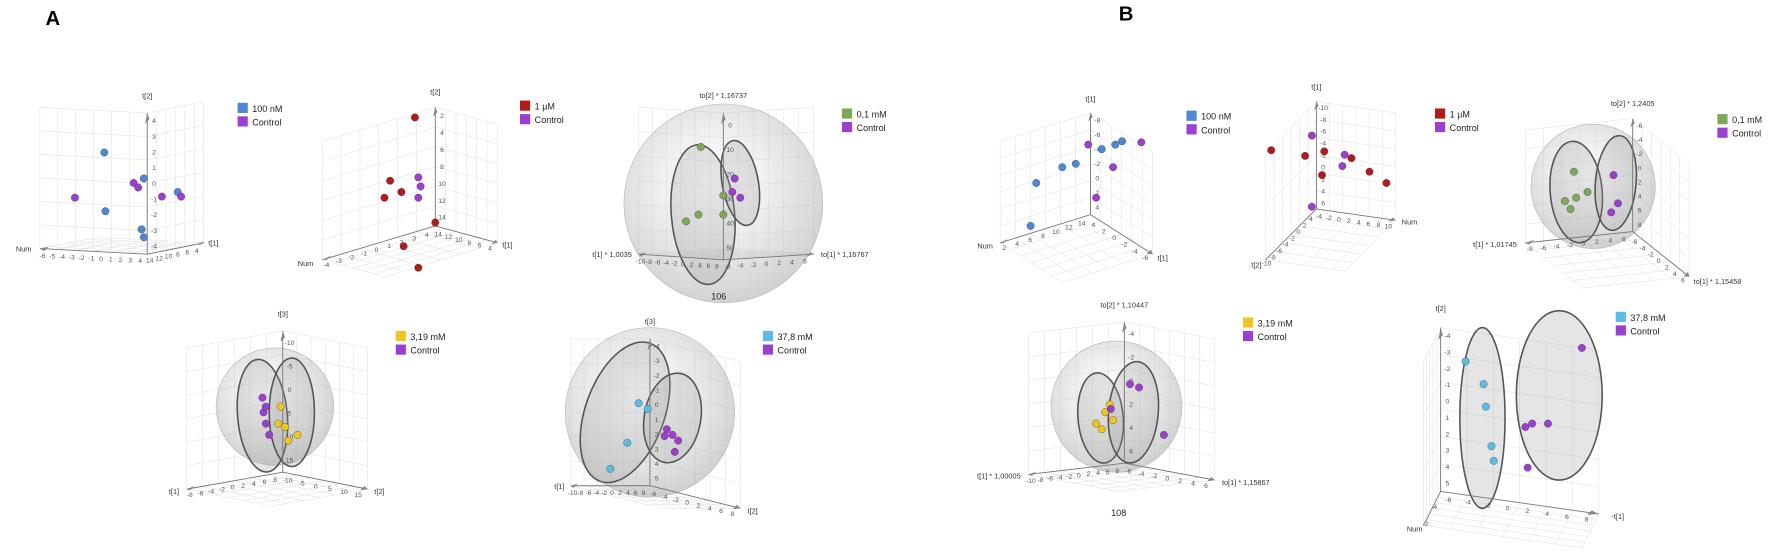 This screenshot has height=554, width=1772. What do you see at coordinates (845, 254) in the screenshot?
I see `axis-label: to[1] * 1,16767` at bounding box center [845, 254].